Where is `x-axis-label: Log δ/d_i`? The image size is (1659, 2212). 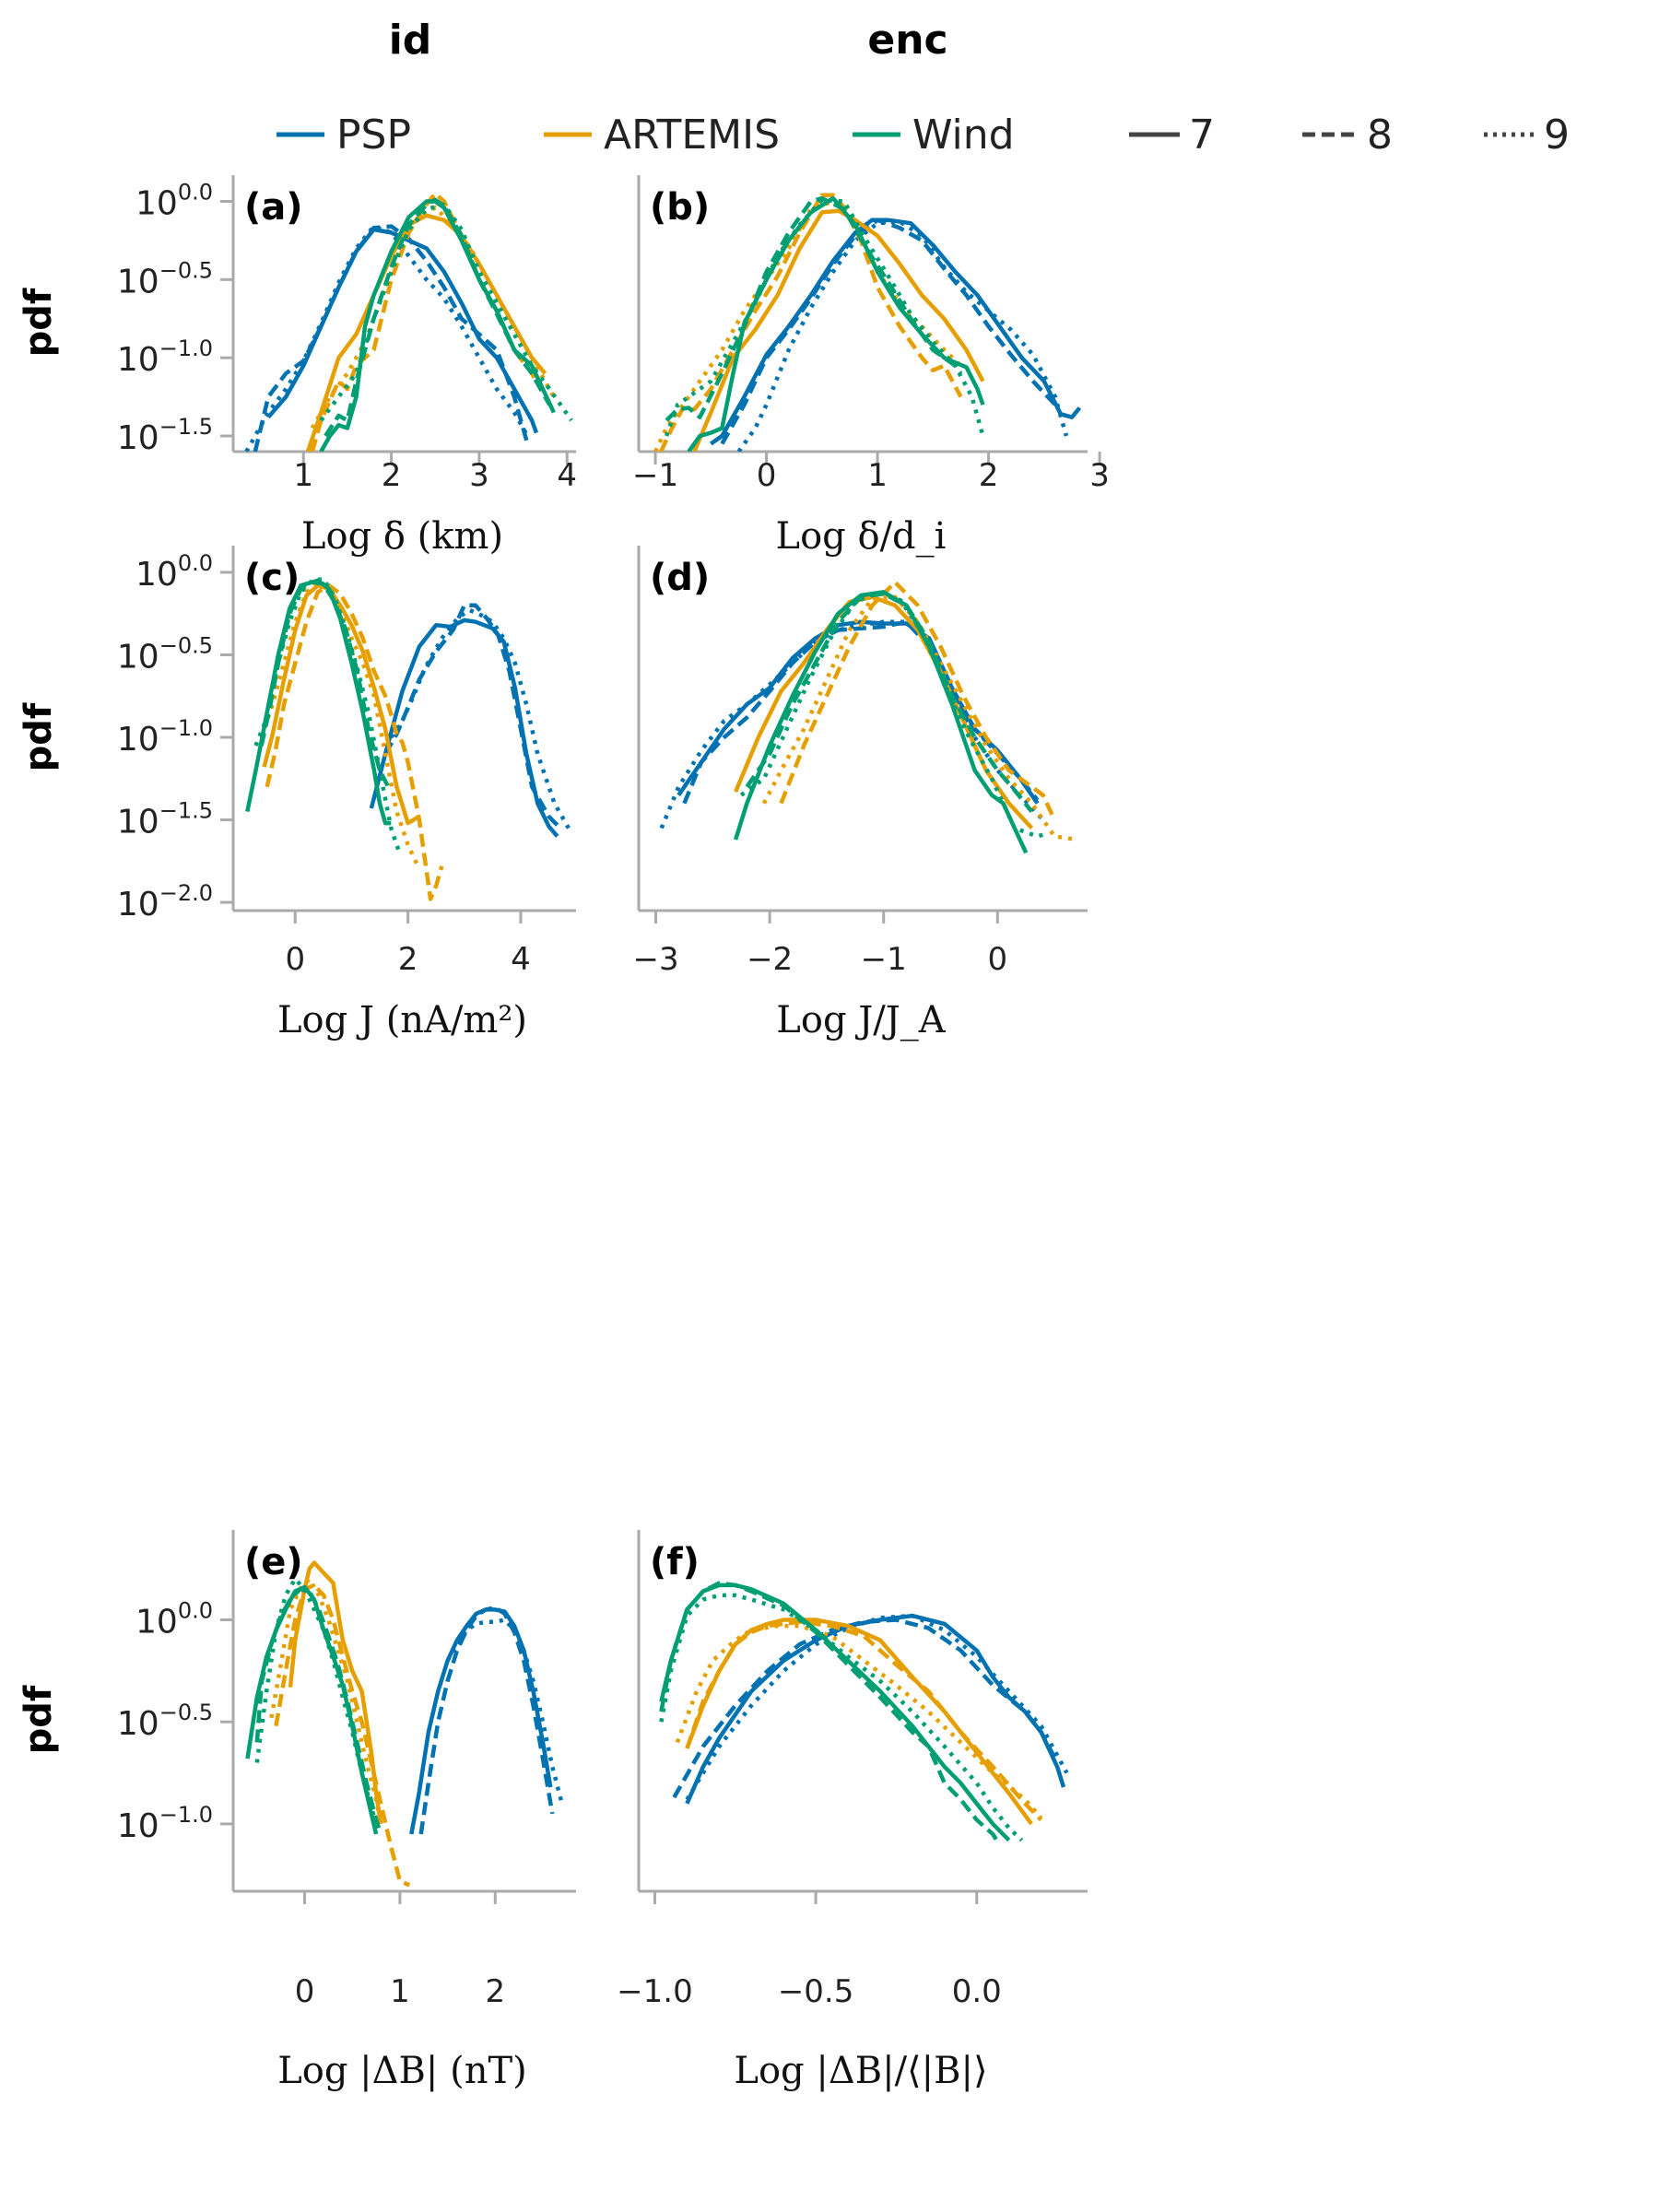
x-axis-label: Log δ/d_i is located at coordinates (861, 536).